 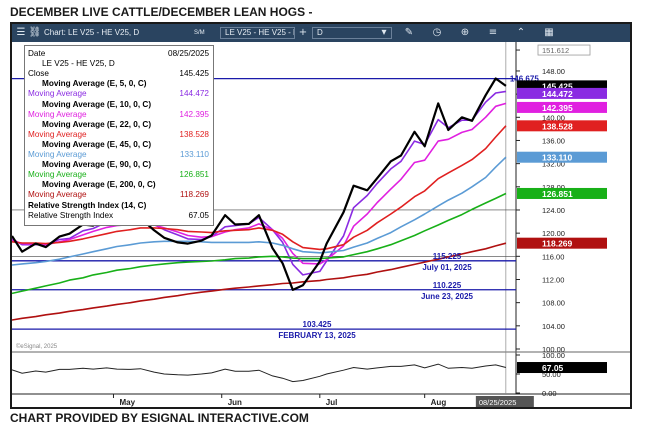 What do you see at coordinates (188, 53) in the screenshot?
I see `legend-value: 08/25/2025` at bounding box center [188, 53].